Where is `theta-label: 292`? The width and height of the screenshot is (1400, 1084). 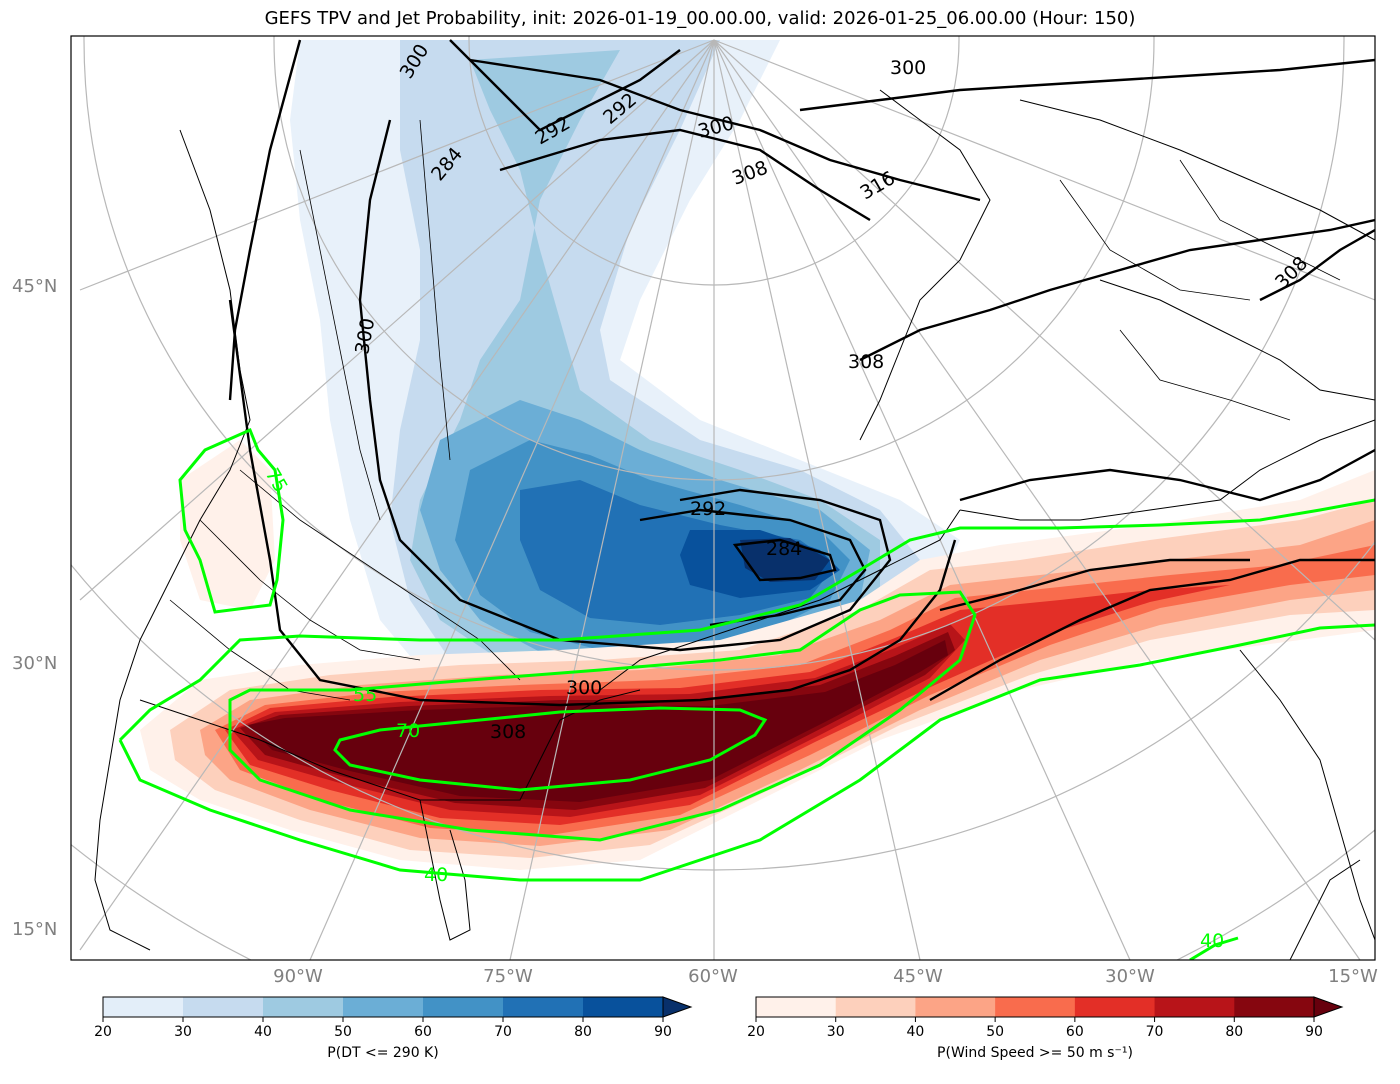 theta-label: 292 is located at coordinates (708, 509).